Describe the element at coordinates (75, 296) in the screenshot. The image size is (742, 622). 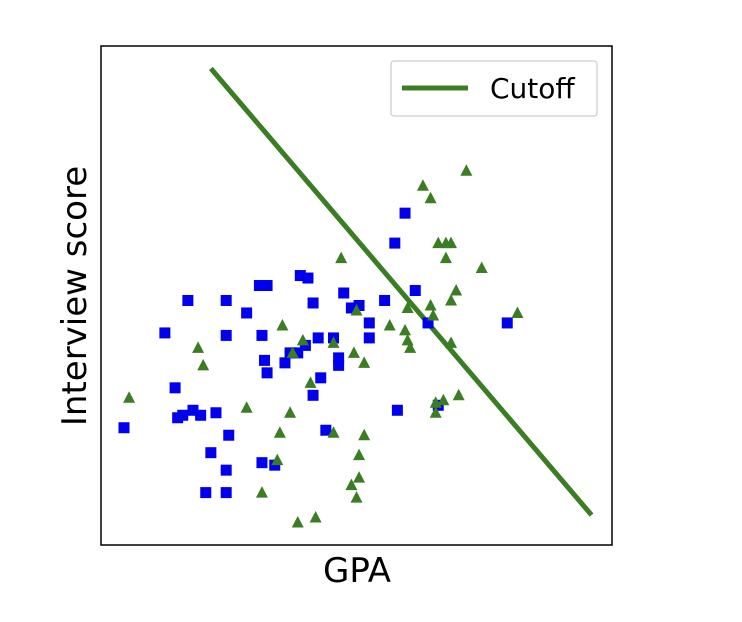
I see `y-axis-label: Interview score` at that location.